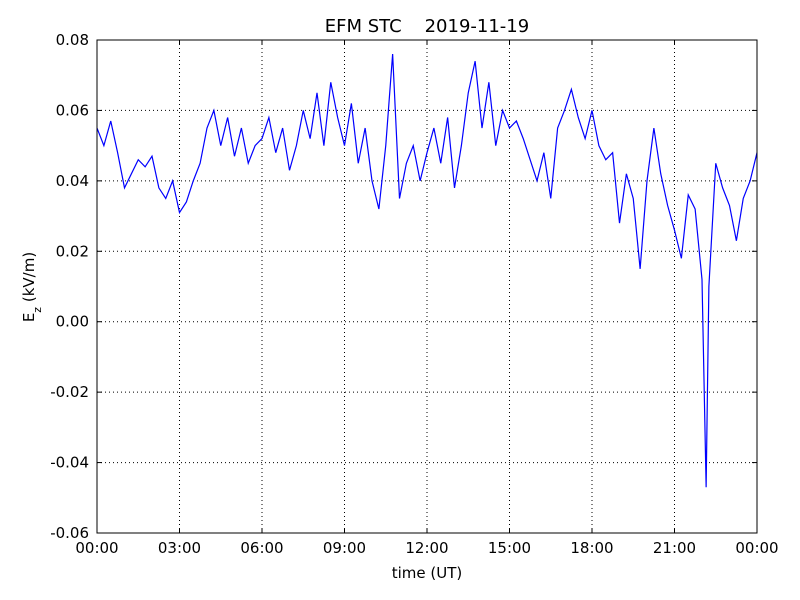 This screenshot has width=800, height=600. Describe the element at coordinates (426, 548) in the screenshot. I see `x-tick-label: 12:00` at that location.